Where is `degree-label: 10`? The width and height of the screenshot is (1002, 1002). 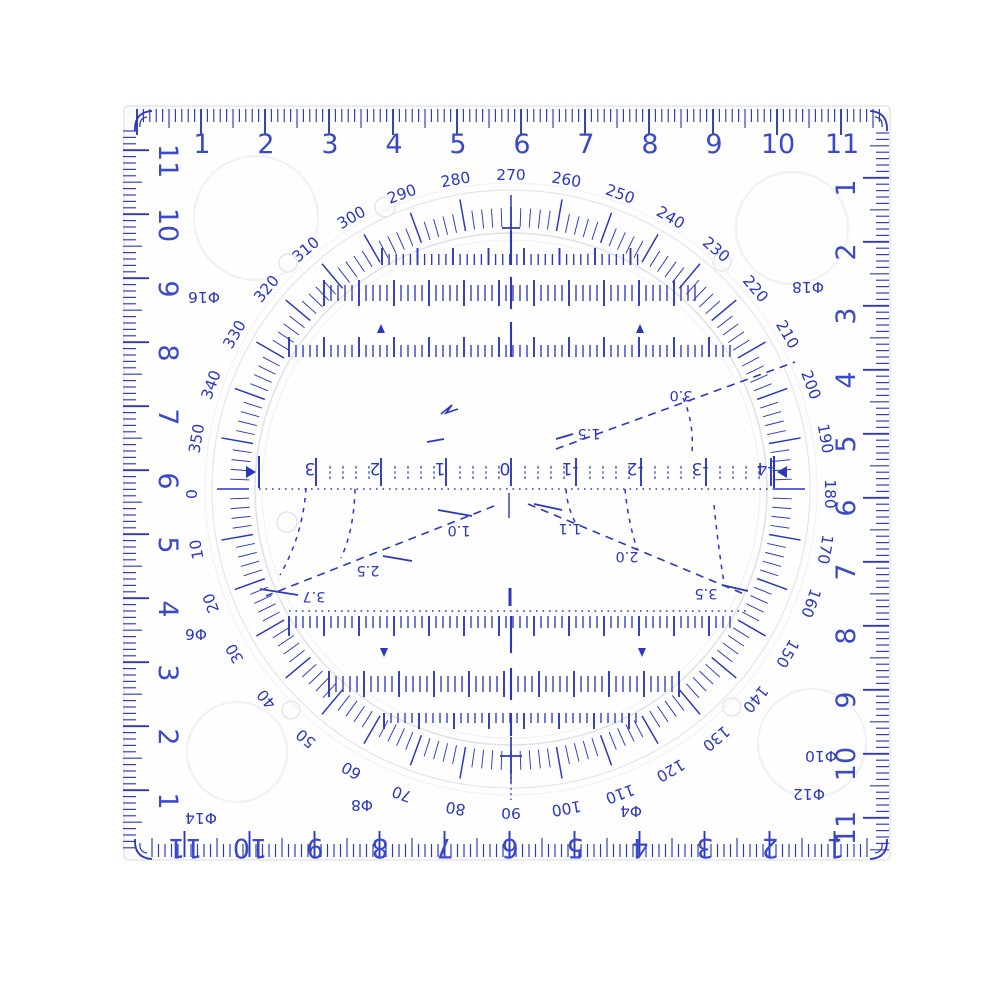 degree-label: 10 is located at coordinates (196, 549).